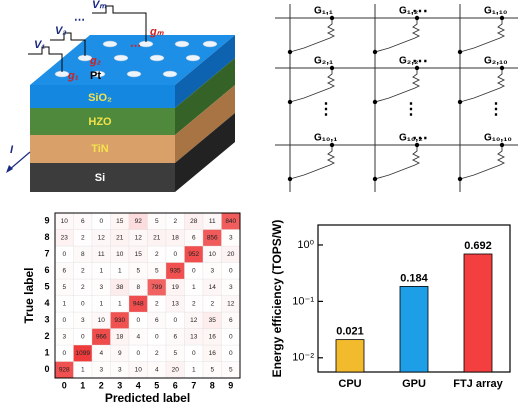 The width and height of the screenshot is (520, 405). What do you see at coordinates (46, 336) in the screenshot?
I see `y-tick-label: 2` at bounding box center [46, 336].